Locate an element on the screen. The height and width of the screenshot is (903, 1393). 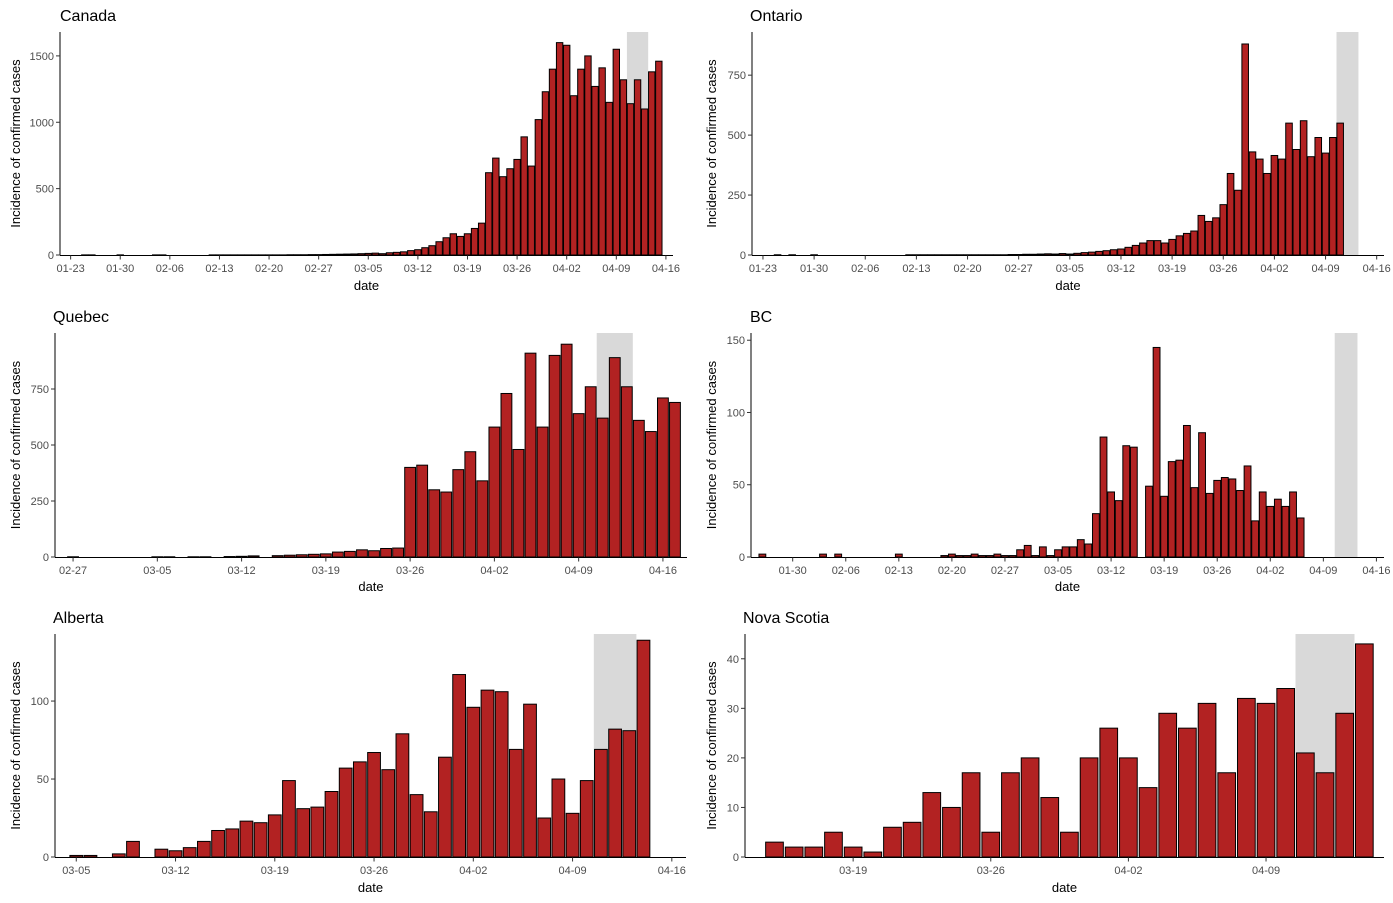
x-tick-label: 03-19 is located at coordinates (467, 269).